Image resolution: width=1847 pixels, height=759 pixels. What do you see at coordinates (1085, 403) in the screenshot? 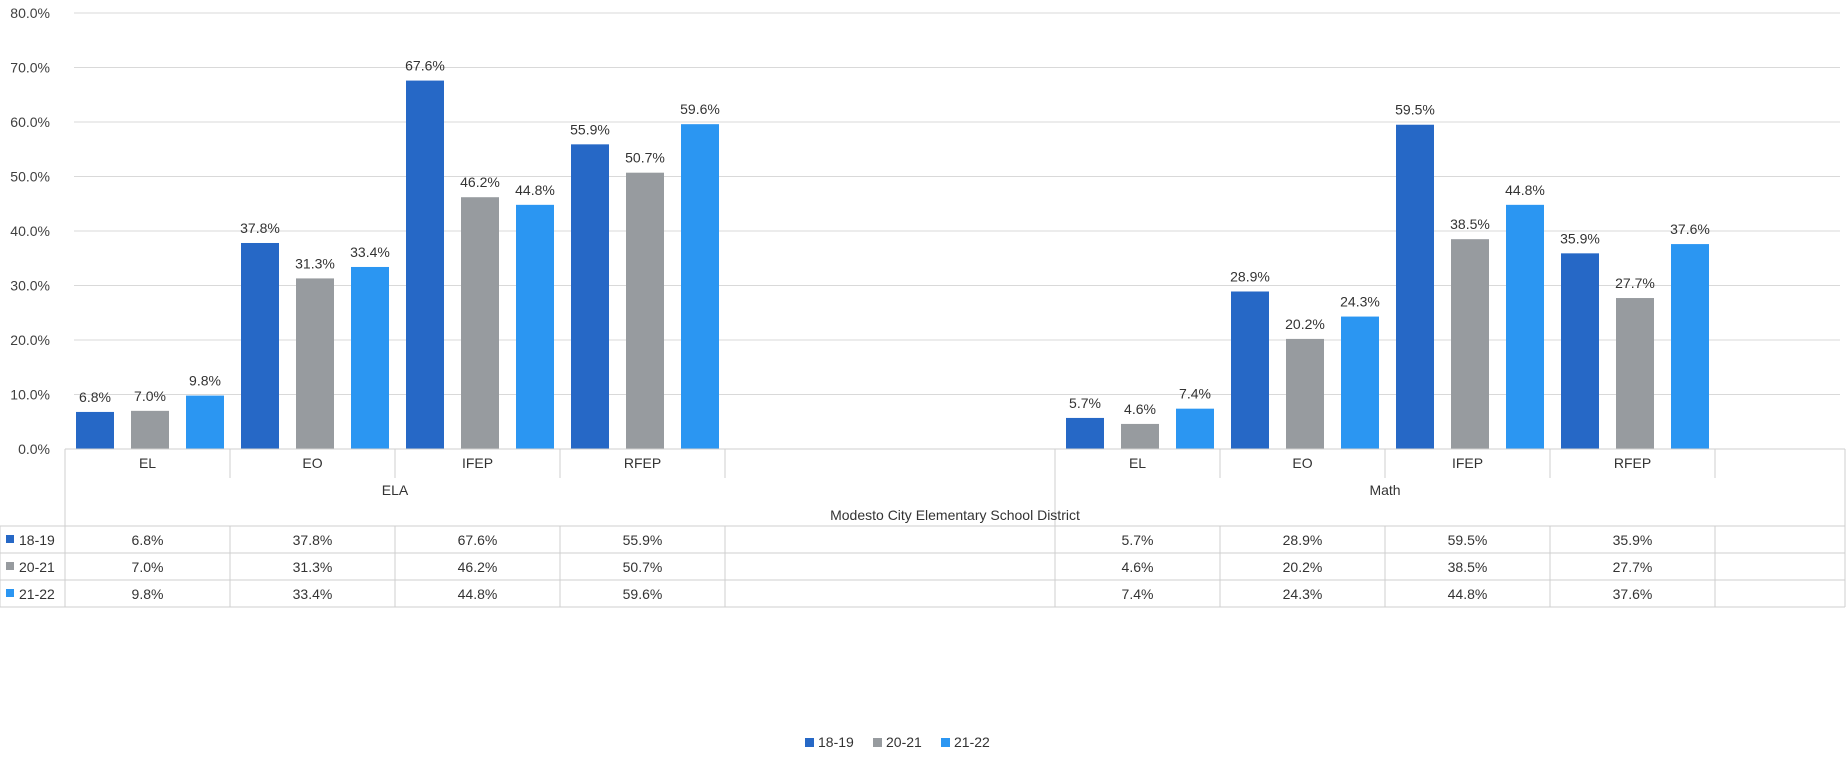
I see `data-label: 5.7%` at bounding box center [1085, 403].